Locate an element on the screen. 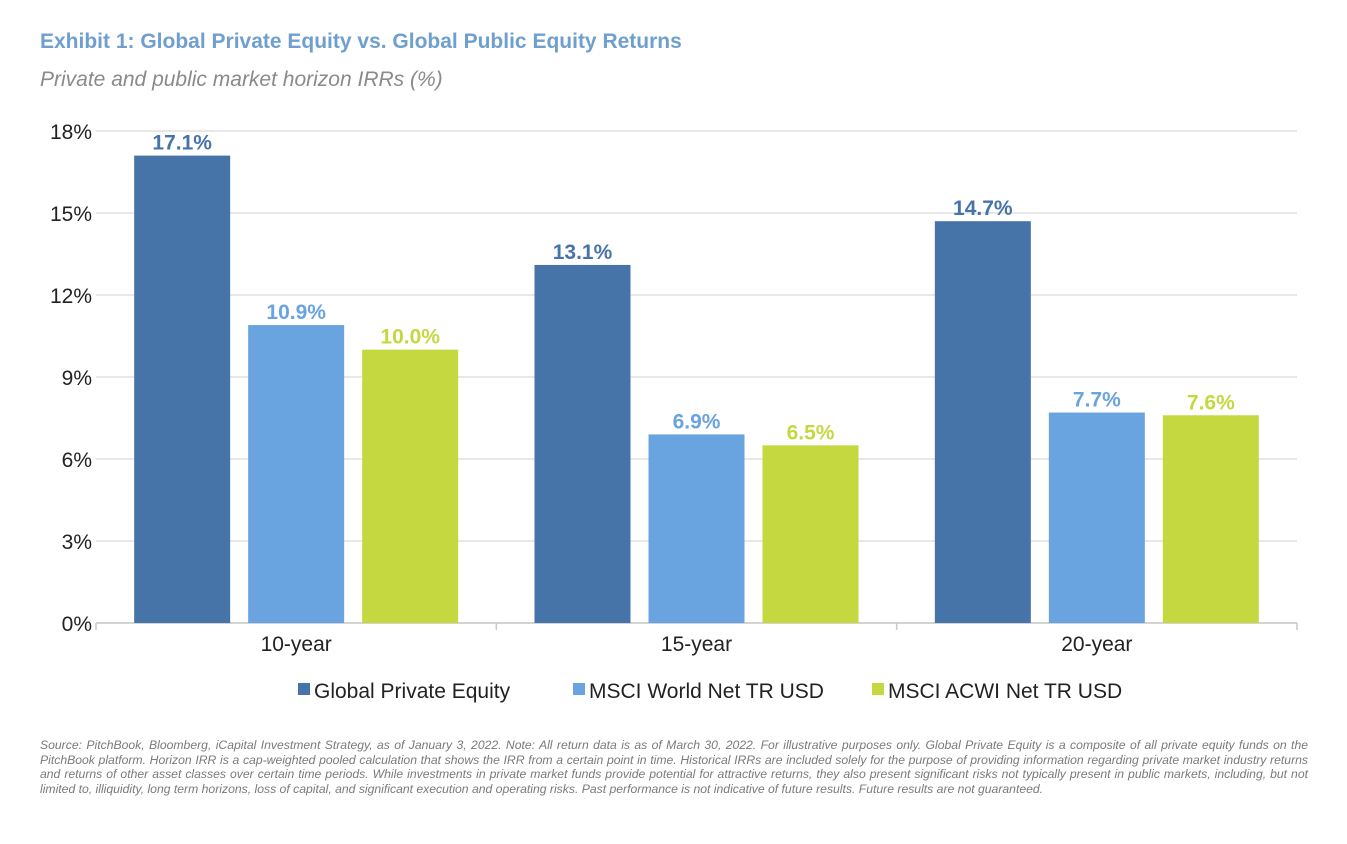 This screenshot has width=1347, height=844. data-label: 10.0% is located at coordinates (410, 337).